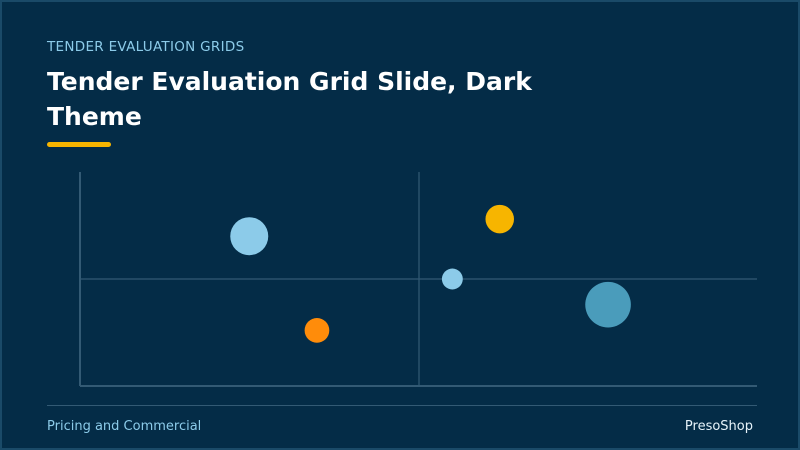 The image size is (800, 450). Describe the element at coordinates (718, 426) in the screenshot. I see `footer-brand: PresoShop` at that location.